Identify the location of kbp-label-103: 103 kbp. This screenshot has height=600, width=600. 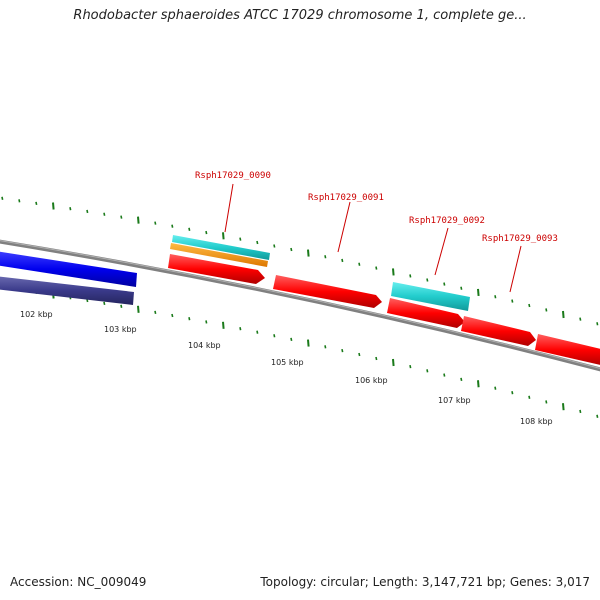
(120, 329).